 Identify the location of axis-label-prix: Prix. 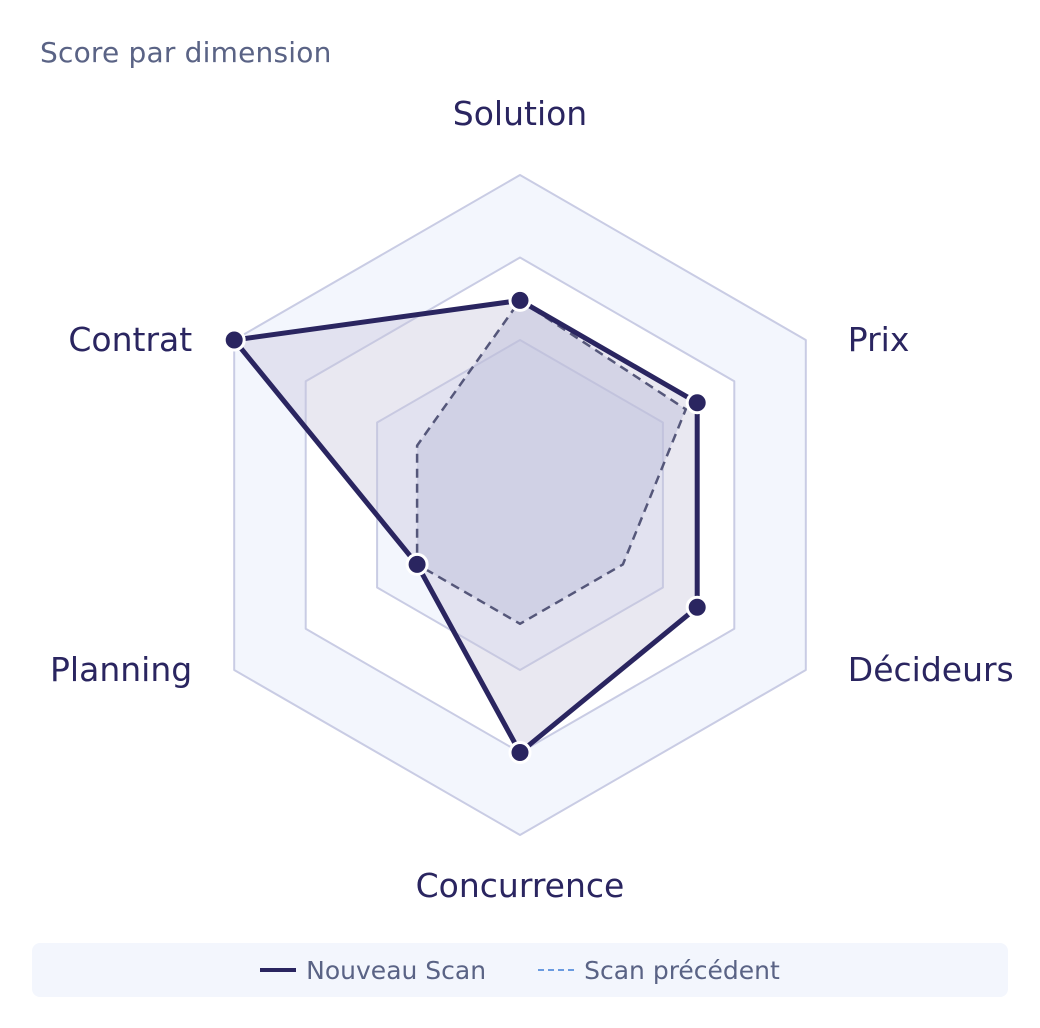
(879, 339).